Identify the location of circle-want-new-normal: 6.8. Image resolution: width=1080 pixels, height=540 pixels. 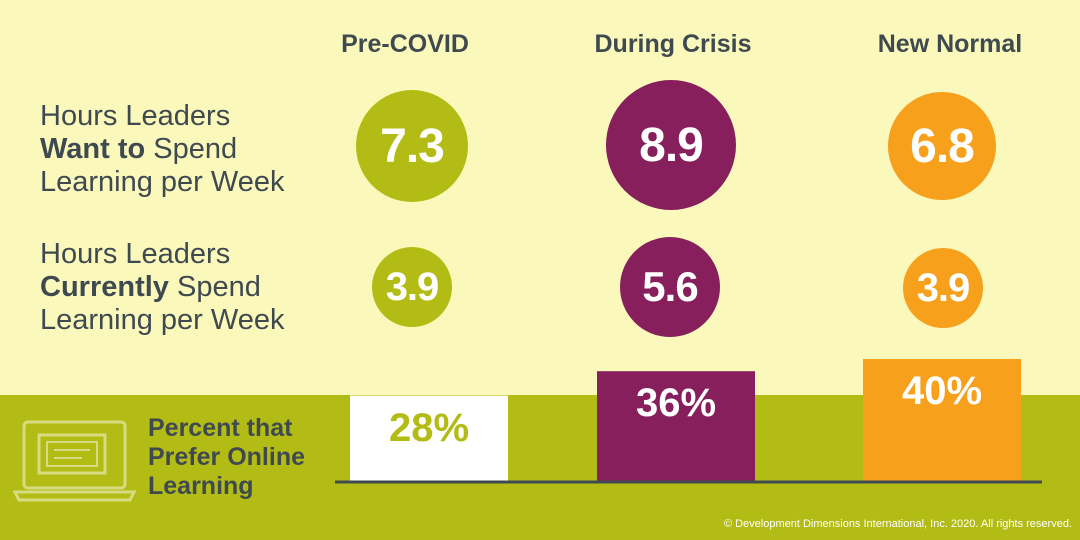
(942, 146).